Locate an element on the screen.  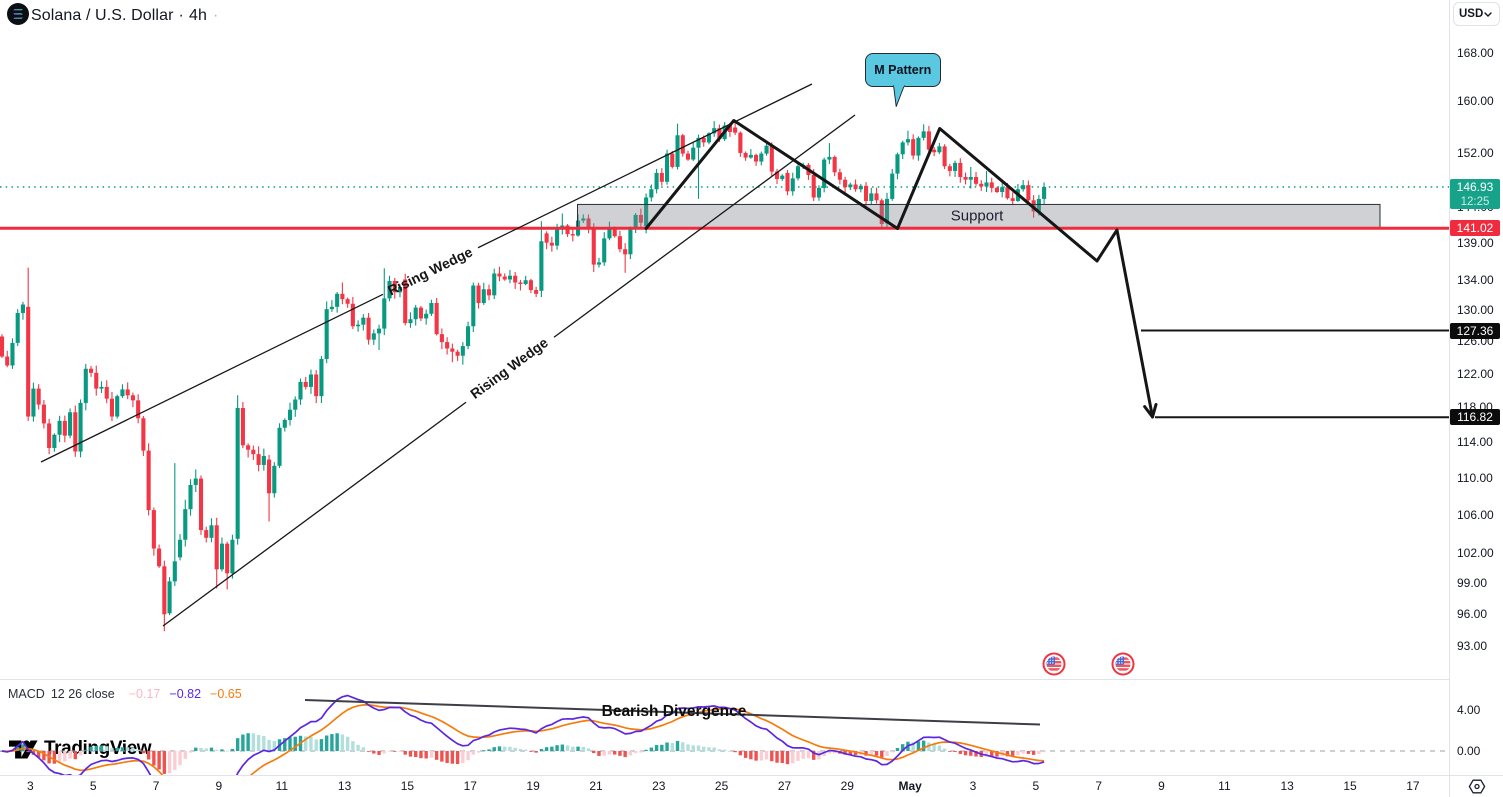
price-tick-label: 106.00 is located at coordinates (1475, 514).